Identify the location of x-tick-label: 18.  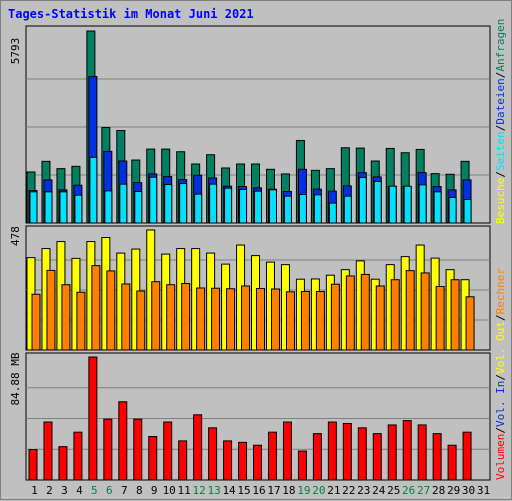
(288, 490).